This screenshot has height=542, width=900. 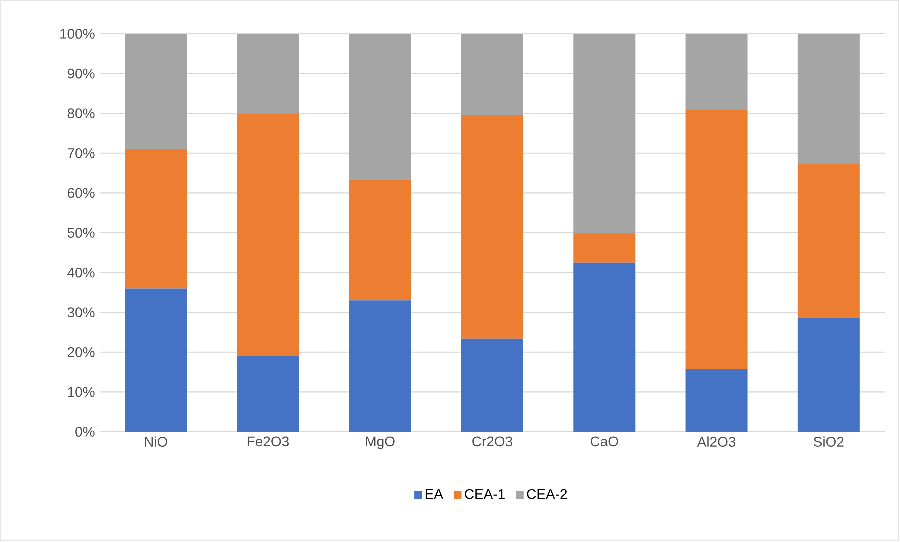 What do you see at coordinates (81, 153) in the screenshot?
I see `y-tick-label: 70%` at bounding box center [81, 153].